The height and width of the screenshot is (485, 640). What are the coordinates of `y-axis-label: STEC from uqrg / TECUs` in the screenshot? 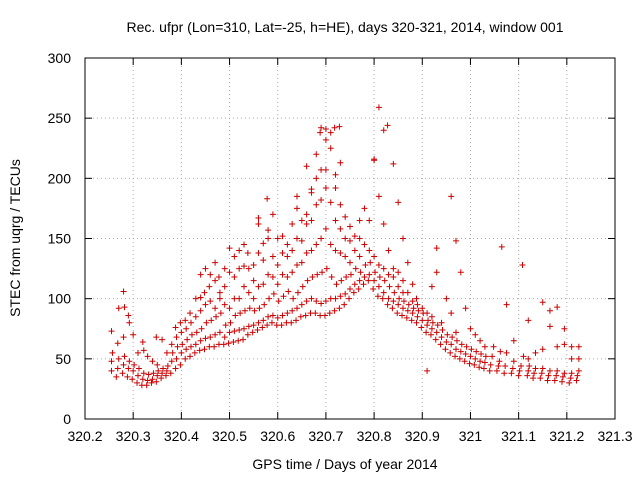 It's located at (15, 238).